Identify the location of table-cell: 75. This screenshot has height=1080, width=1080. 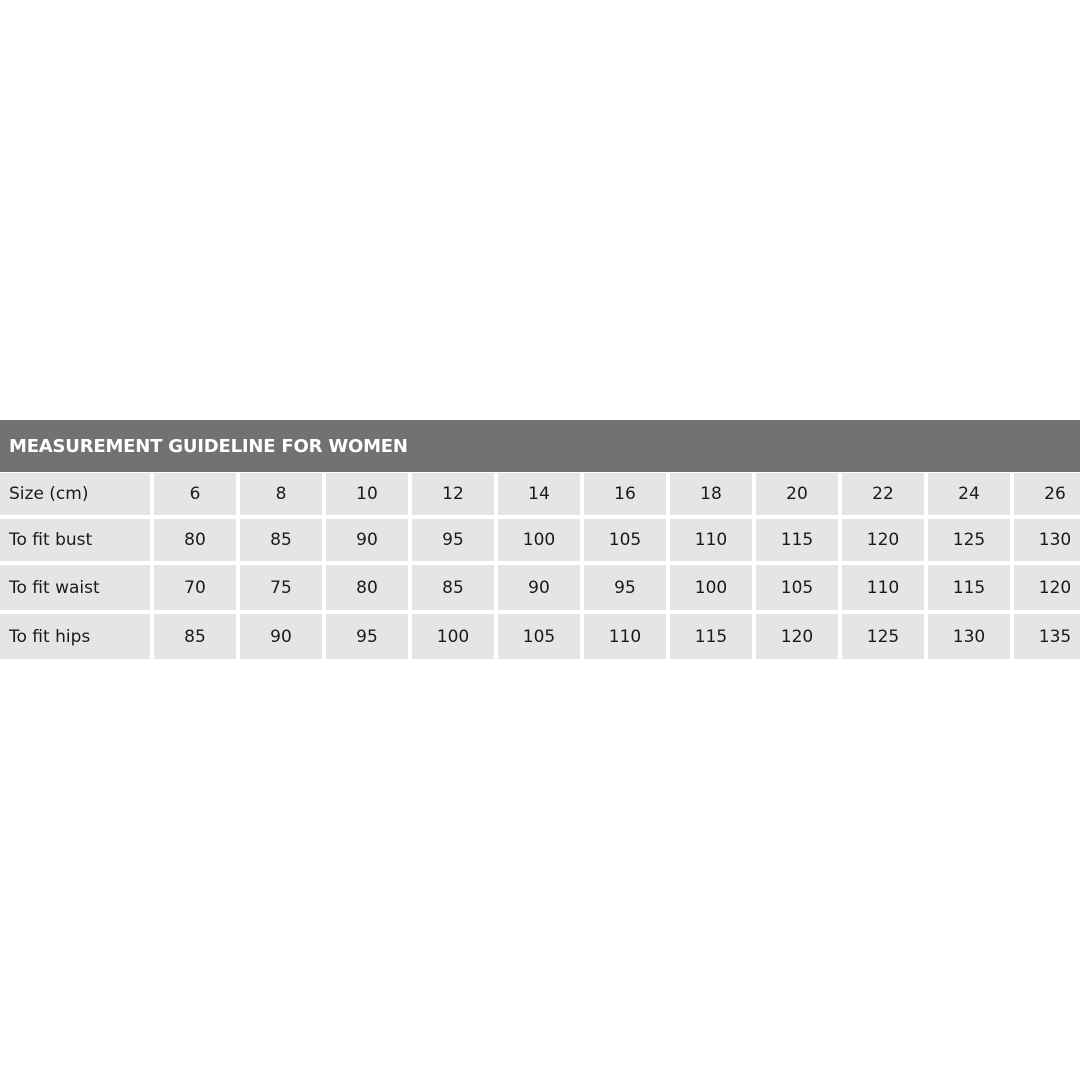
(281, 587).